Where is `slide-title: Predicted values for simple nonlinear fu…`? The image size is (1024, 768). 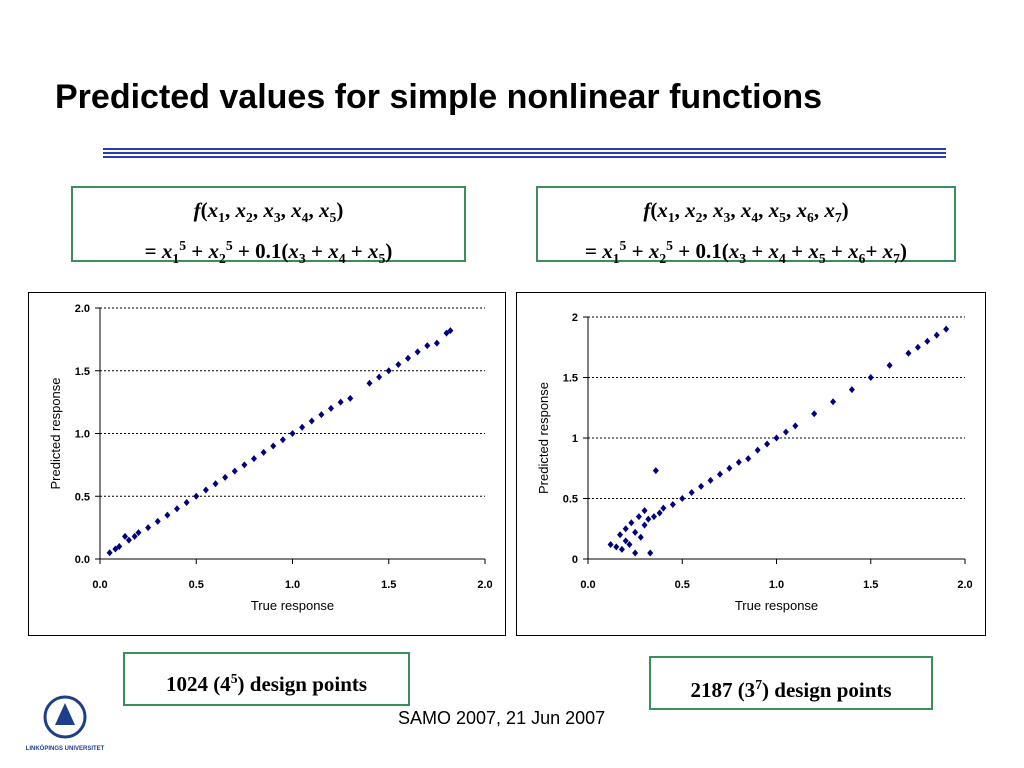 slide-title: Predicted values for simple nonlinear fu… is located at coordinates (439, 97).